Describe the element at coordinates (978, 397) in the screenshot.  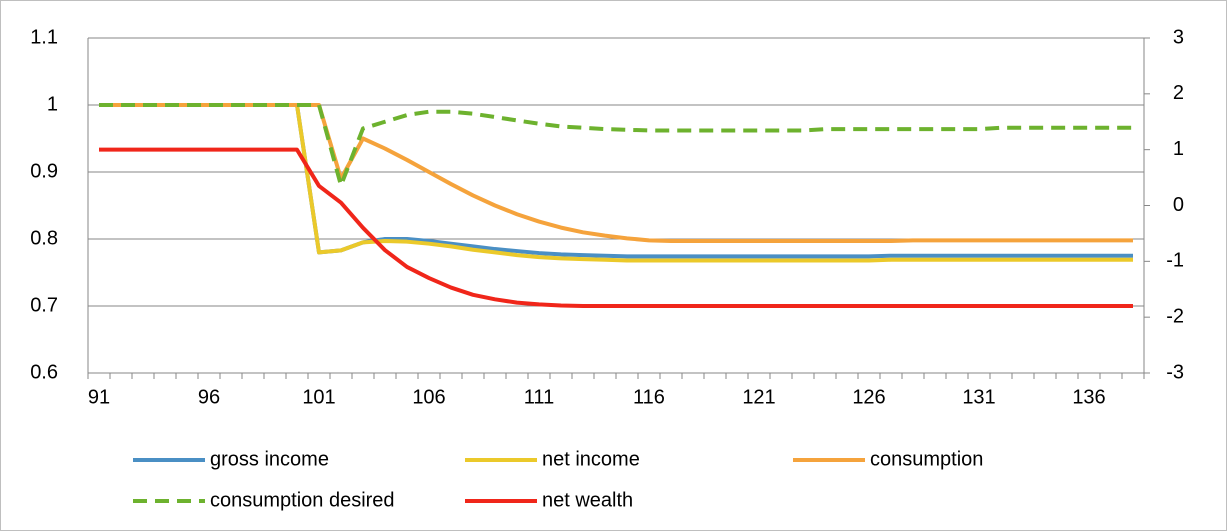
I see `x-tick-label: 131` at that location.